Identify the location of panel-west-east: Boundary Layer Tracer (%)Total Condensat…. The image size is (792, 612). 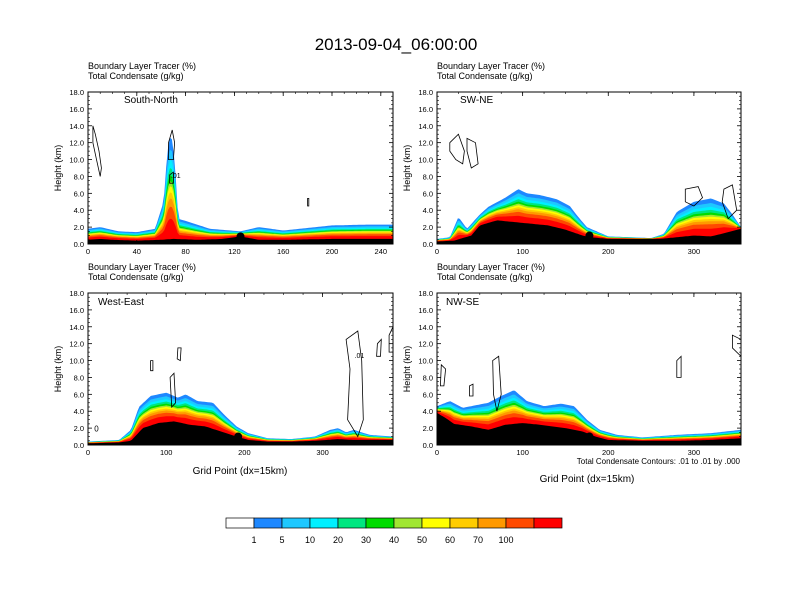
(223, 359).